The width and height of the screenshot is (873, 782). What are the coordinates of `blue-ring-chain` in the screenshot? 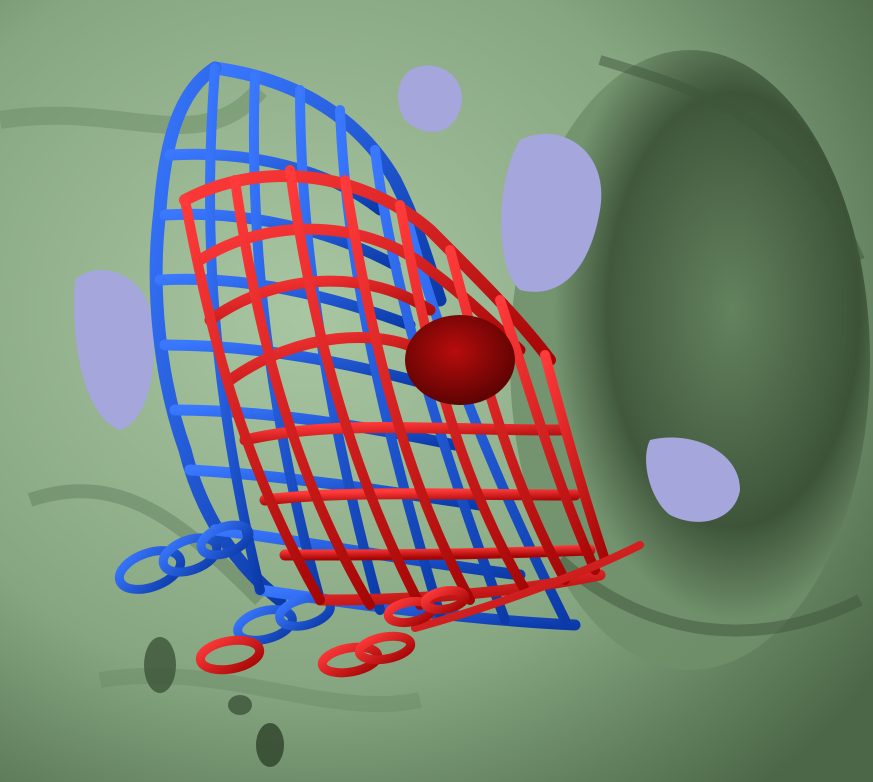 It's located at (224, 582).